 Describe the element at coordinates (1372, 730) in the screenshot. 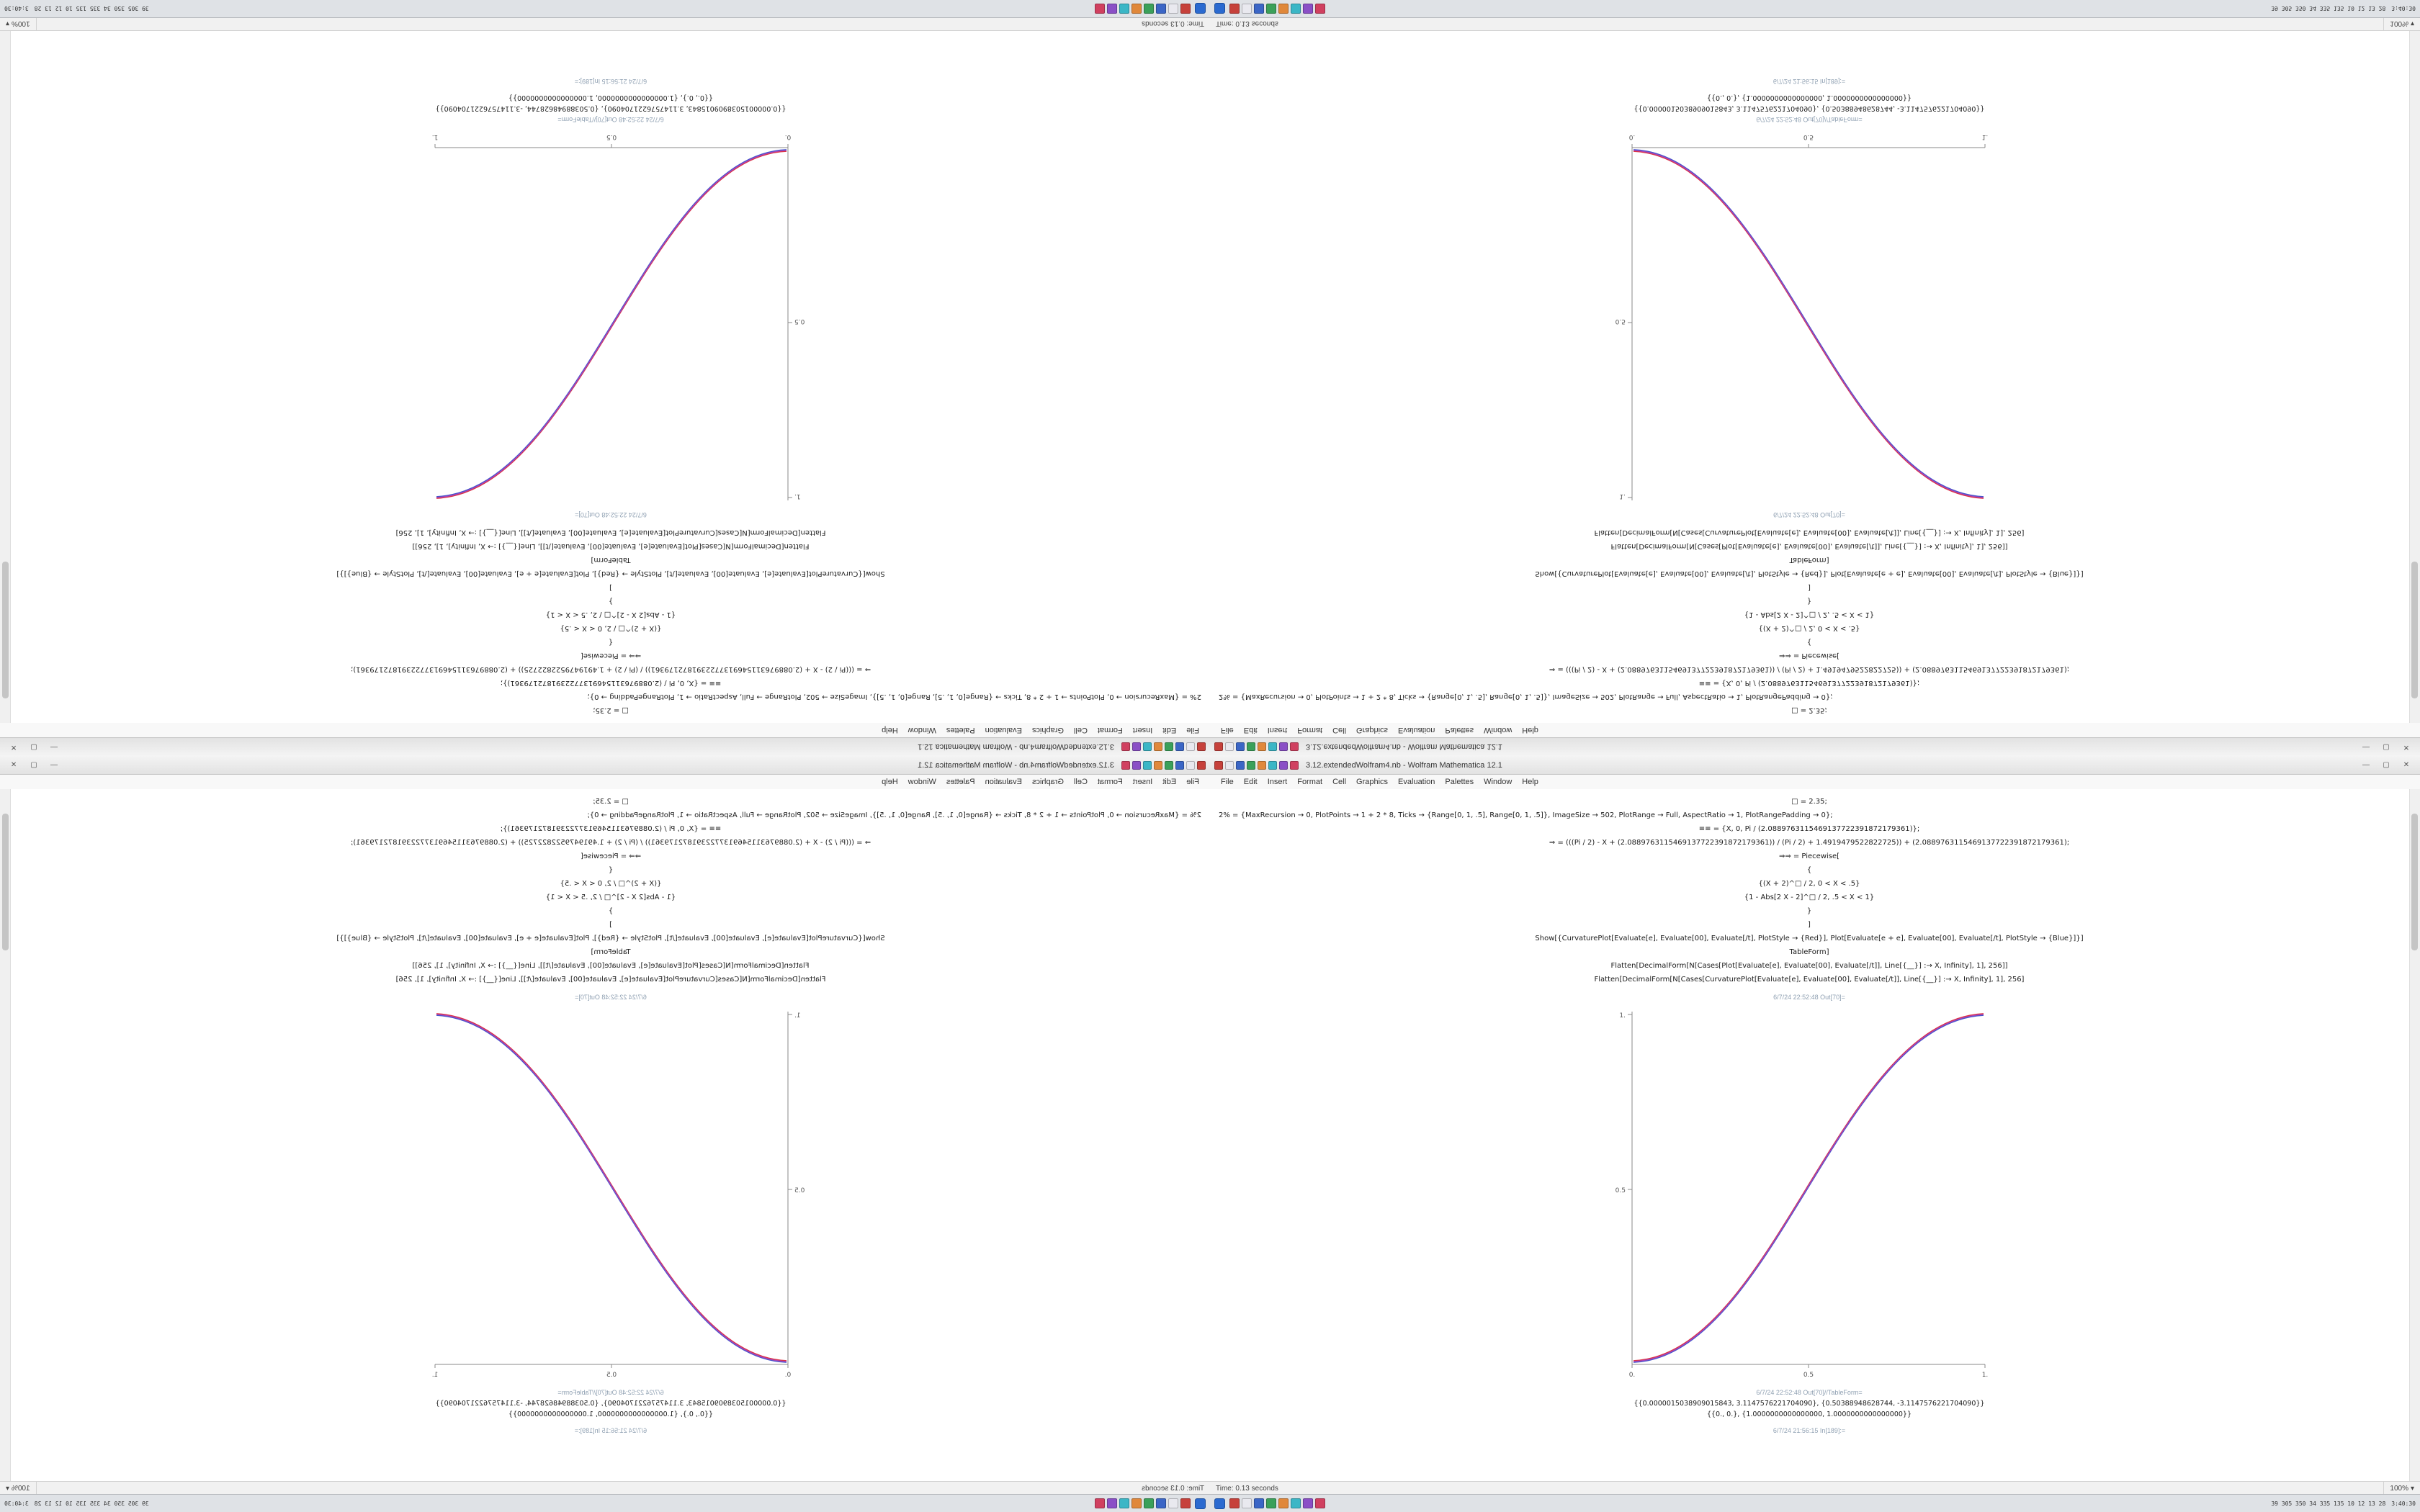

I see `menu-item: Graphics` at that location.